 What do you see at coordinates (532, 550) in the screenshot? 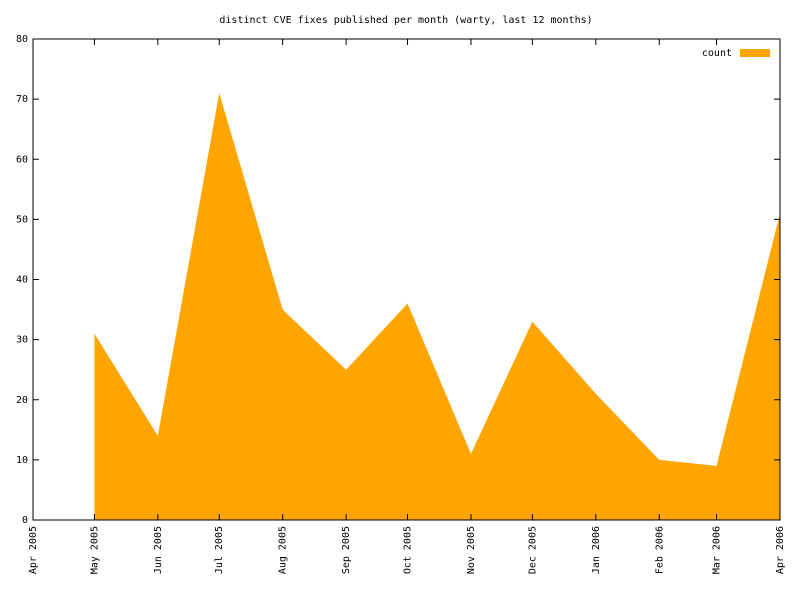
I see `x-tick-label: Dec 2005` at bounding box center [532, 550].